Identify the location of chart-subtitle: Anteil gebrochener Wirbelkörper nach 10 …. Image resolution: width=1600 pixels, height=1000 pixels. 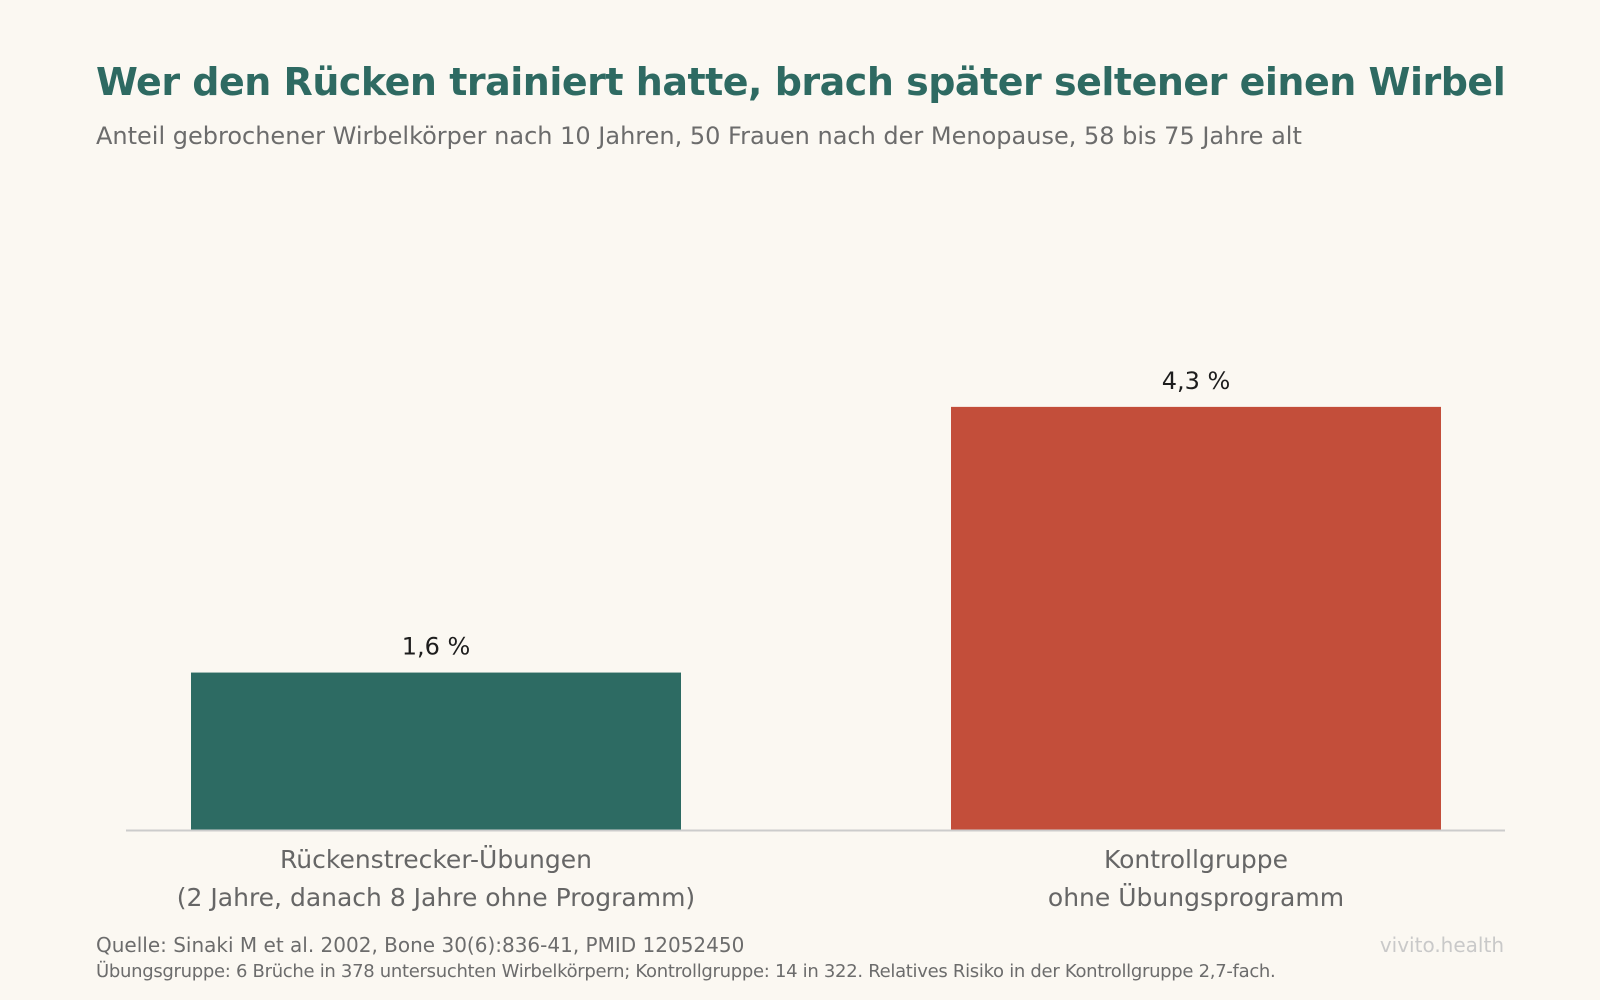
(699, 136).